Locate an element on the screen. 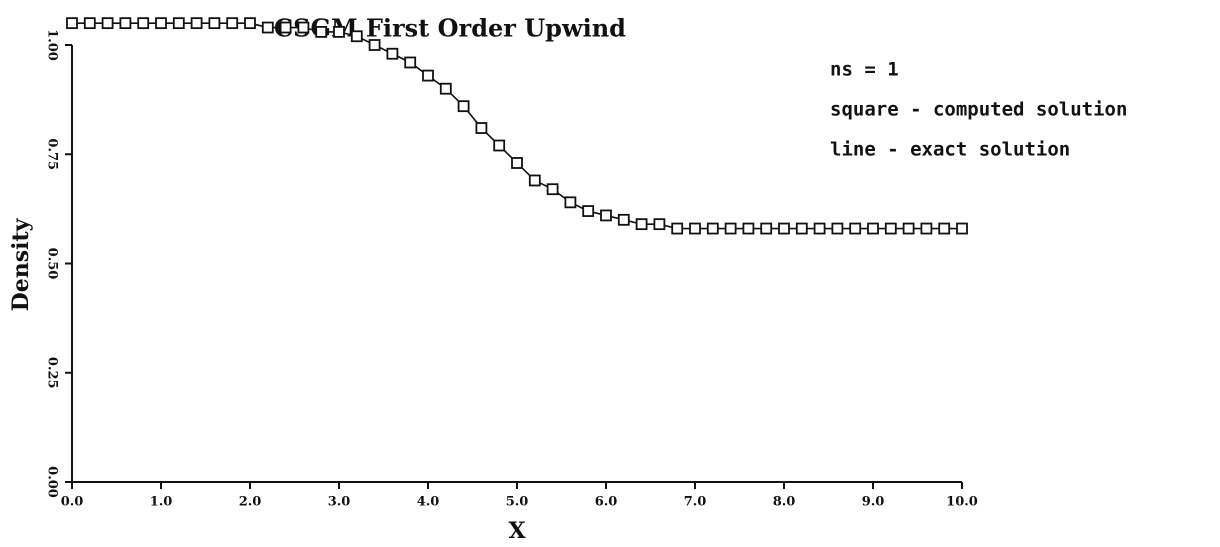 This screenshot has width=1220, height=547. y-tick-label: 0.50 is located at coordinates (52, 264).